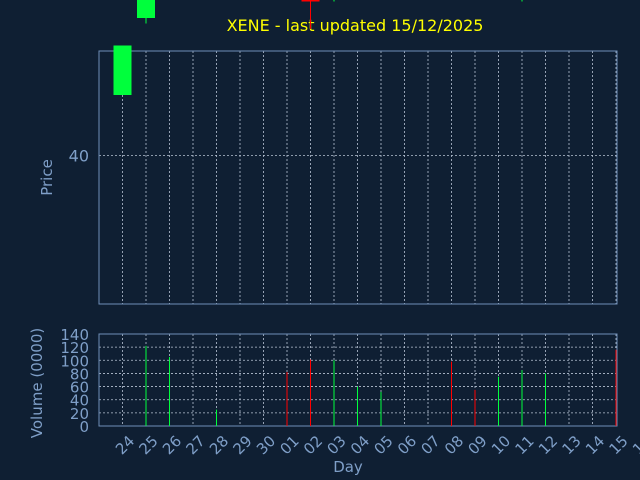 This screenshot has width=640, height=480. What do you see at coordinates (313, 445) in the screenshot?
I see `day-tick-label: 02` at bounding box center [313, 445].